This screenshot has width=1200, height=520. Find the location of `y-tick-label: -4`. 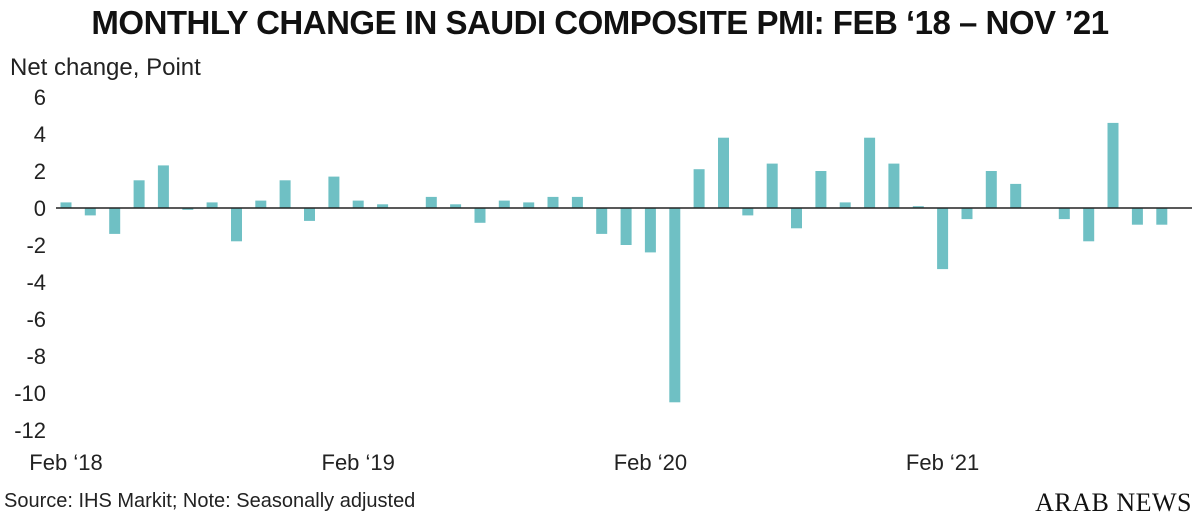

y-tick-label: -4 is located at coordinates (36, 282).